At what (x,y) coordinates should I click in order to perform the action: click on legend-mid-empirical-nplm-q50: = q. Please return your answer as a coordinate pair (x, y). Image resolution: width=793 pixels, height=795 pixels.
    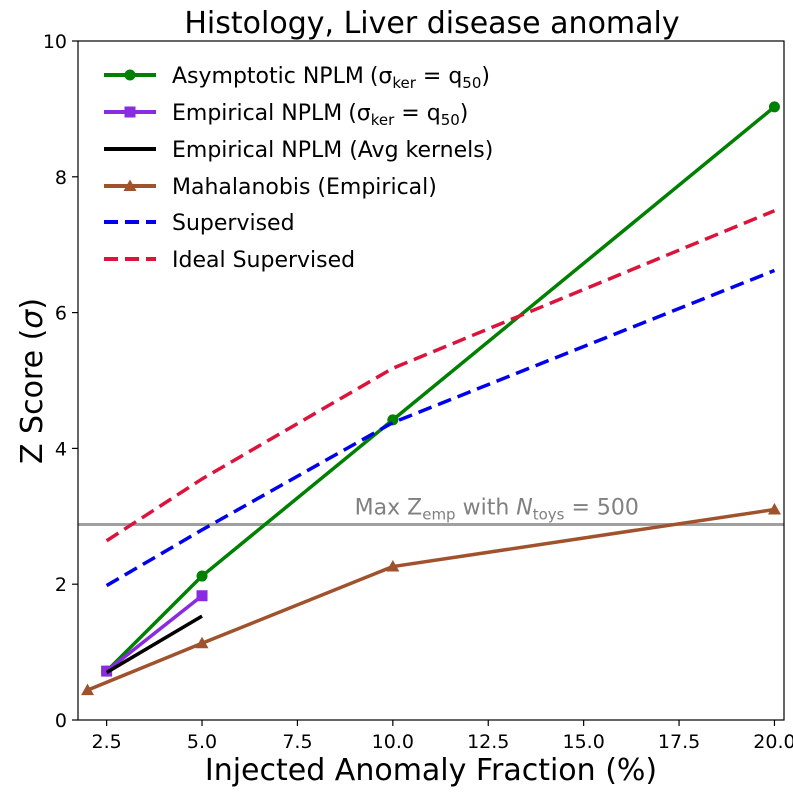
    Looking at the image, I should click on (417, 113).